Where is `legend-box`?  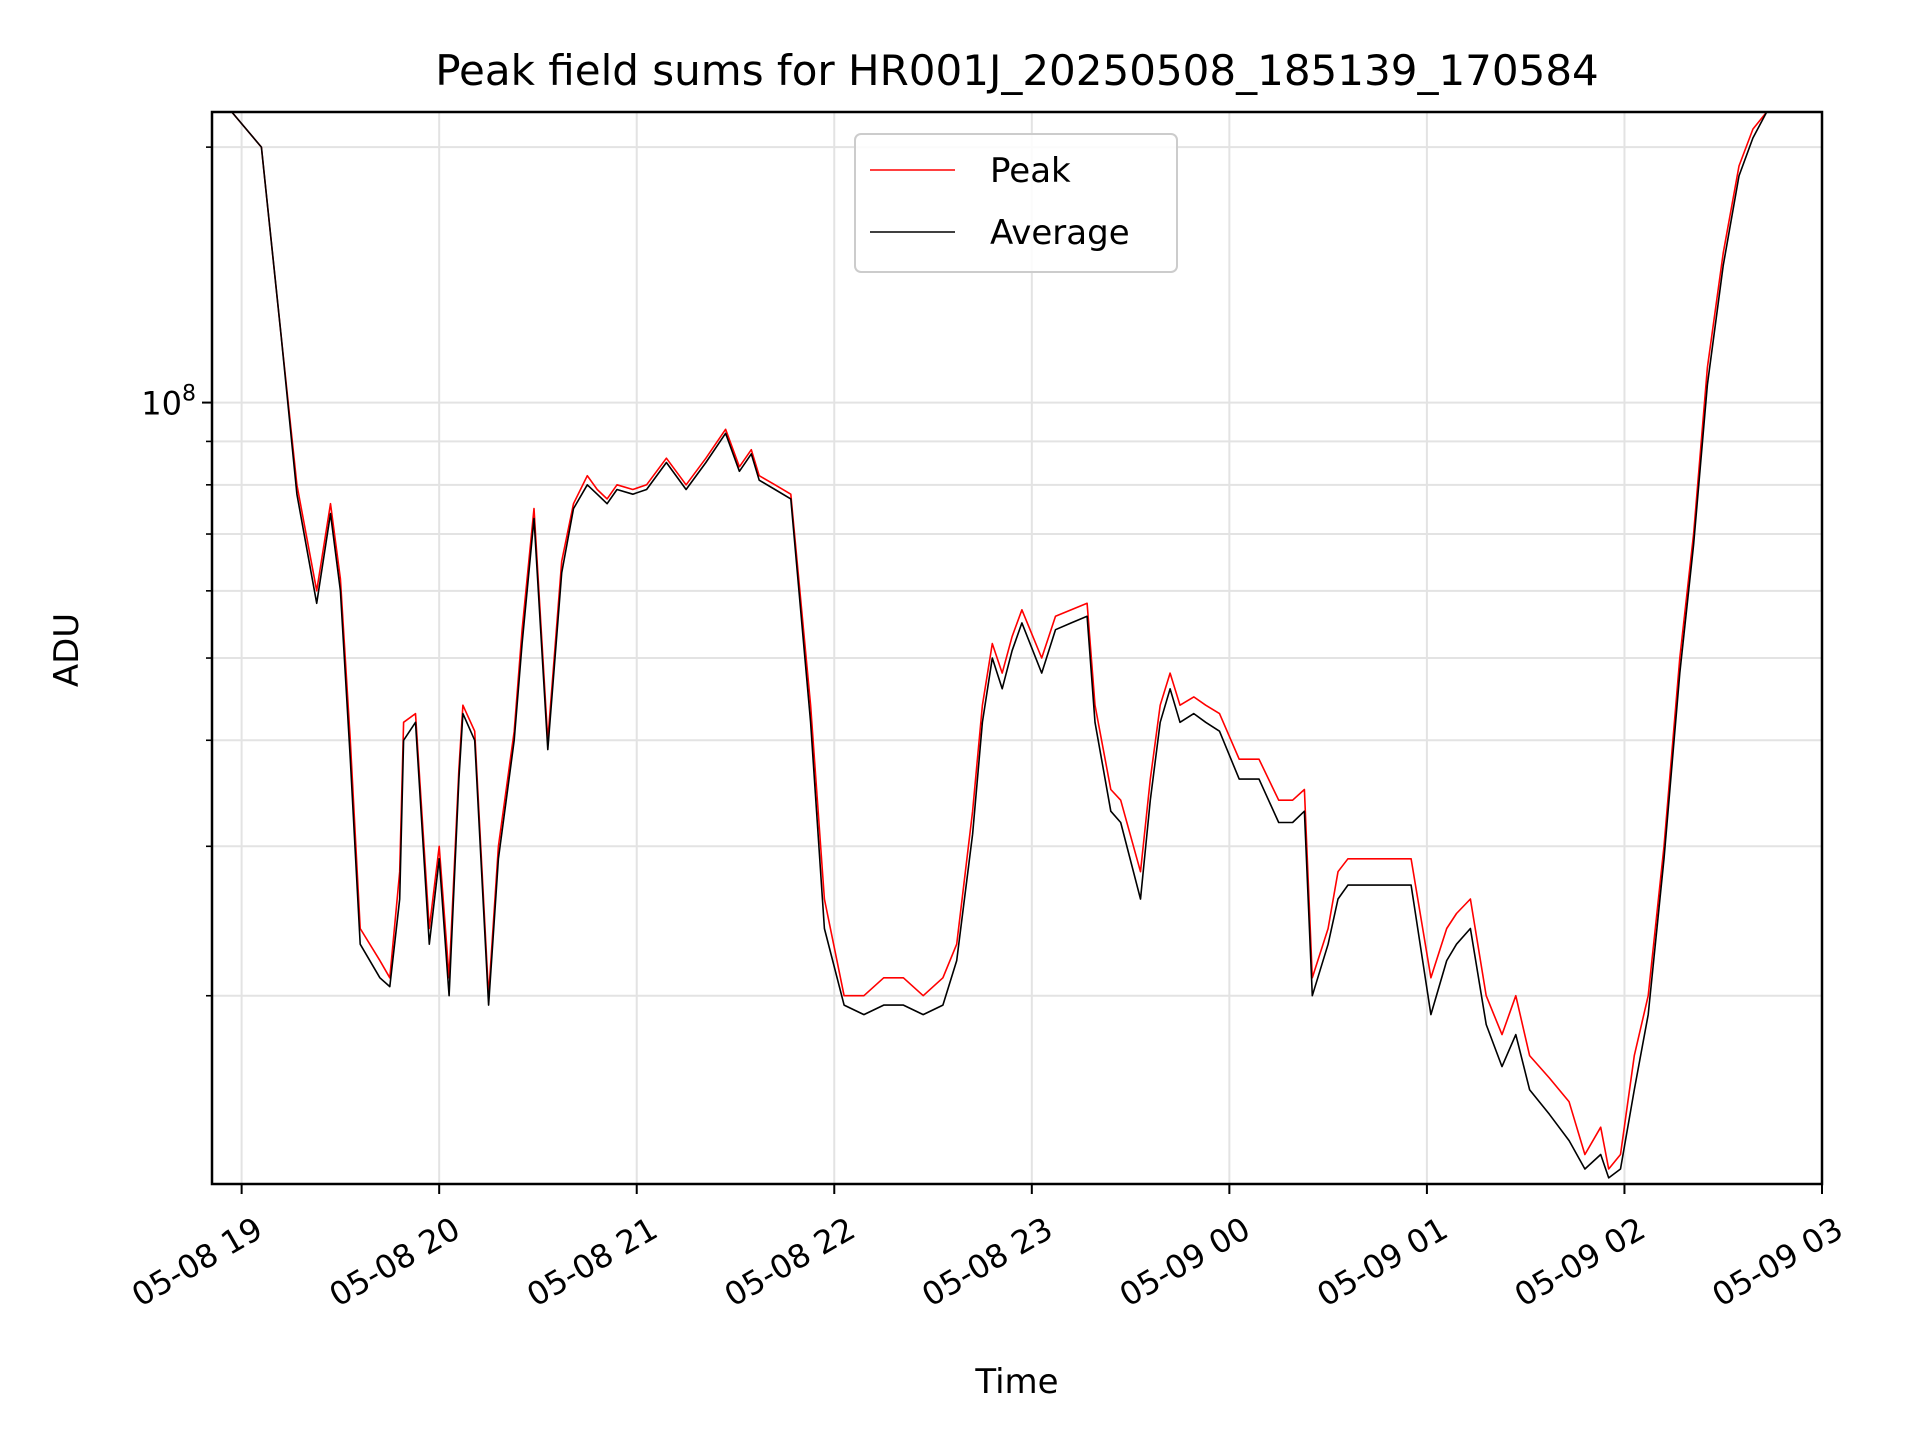 legend-box is located at coordinates (1016, 203).